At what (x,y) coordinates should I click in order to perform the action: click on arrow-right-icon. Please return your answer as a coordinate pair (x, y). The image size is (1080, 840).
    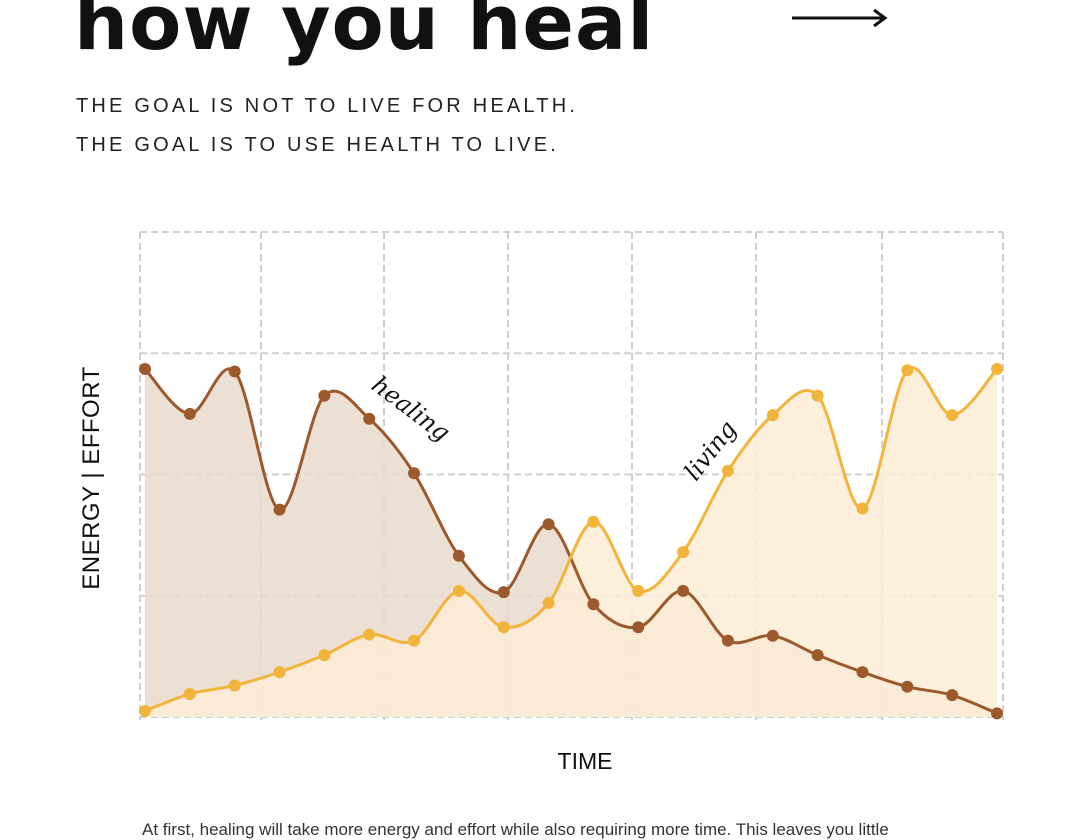
    Looking at the image, I should click on (840, 18).